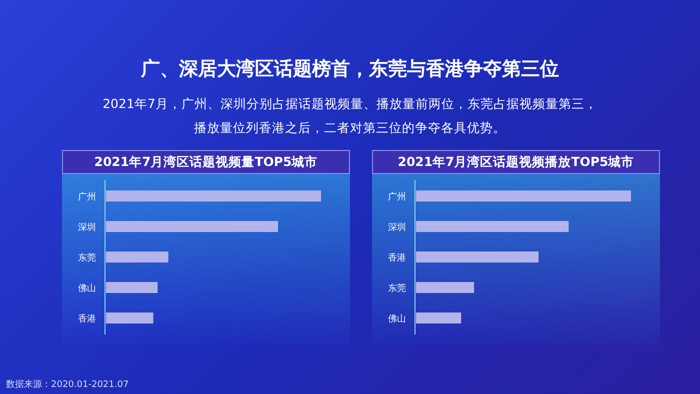  What do you see at coordinates (67, 384) in the screenshot?
I see `source-note: 数据来源：2020.01-2021.07` at bounding box center [67, 384].